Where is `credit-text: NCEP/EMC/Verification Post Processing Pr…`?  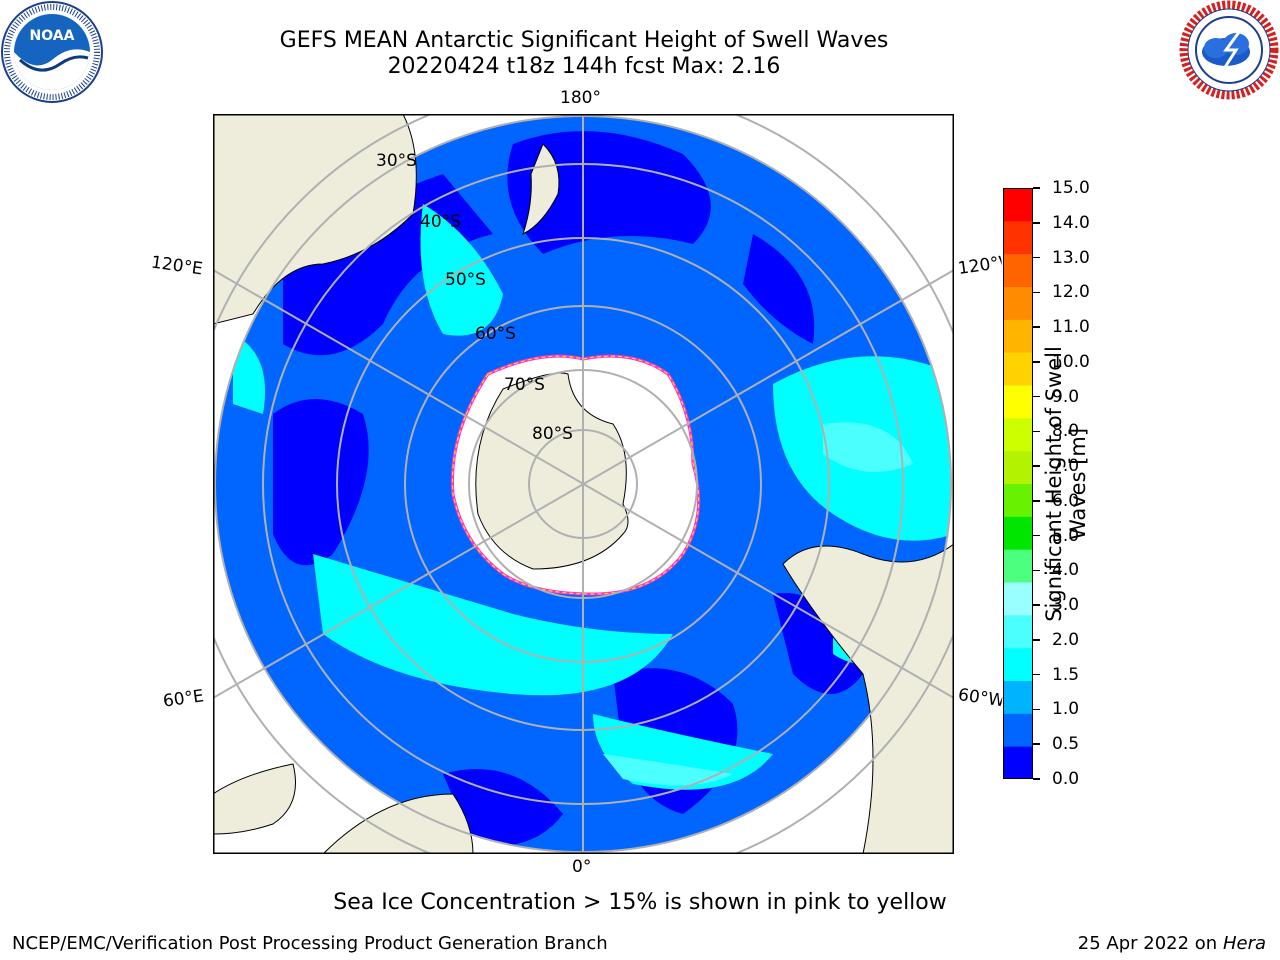 credit-text: NCEP/EMC/Verification Post Processing Pr… is located at coordinates (310, 943).